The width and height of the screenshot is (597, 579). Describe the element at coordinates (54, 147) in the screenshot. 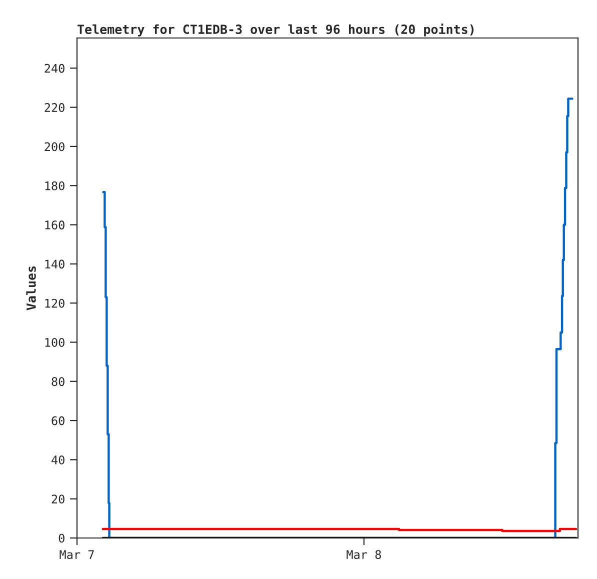

I see `y-tick-label: 200` at that location.